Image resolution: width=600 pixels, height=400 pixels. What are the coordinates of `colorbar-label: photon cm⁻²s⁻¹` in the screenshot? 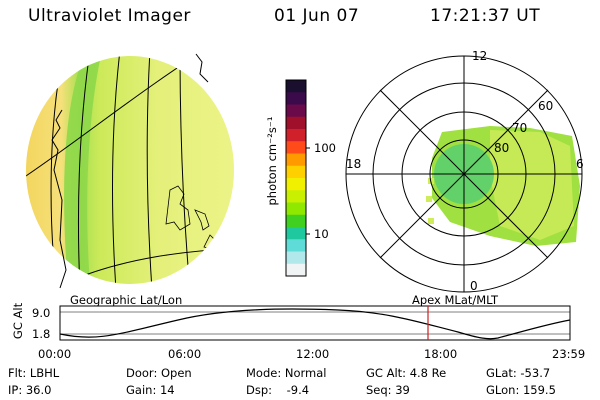 It's located at (272, 161).